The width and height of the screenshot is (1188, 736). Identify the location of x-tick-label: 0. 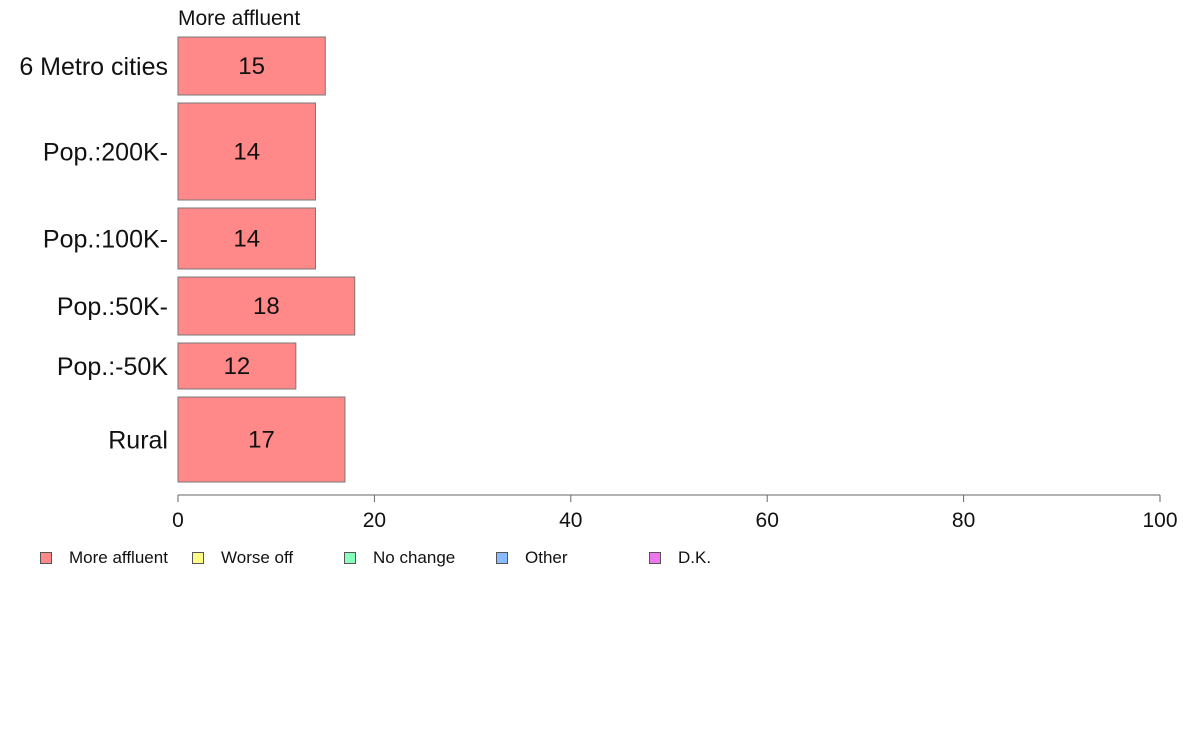
(178, 520).